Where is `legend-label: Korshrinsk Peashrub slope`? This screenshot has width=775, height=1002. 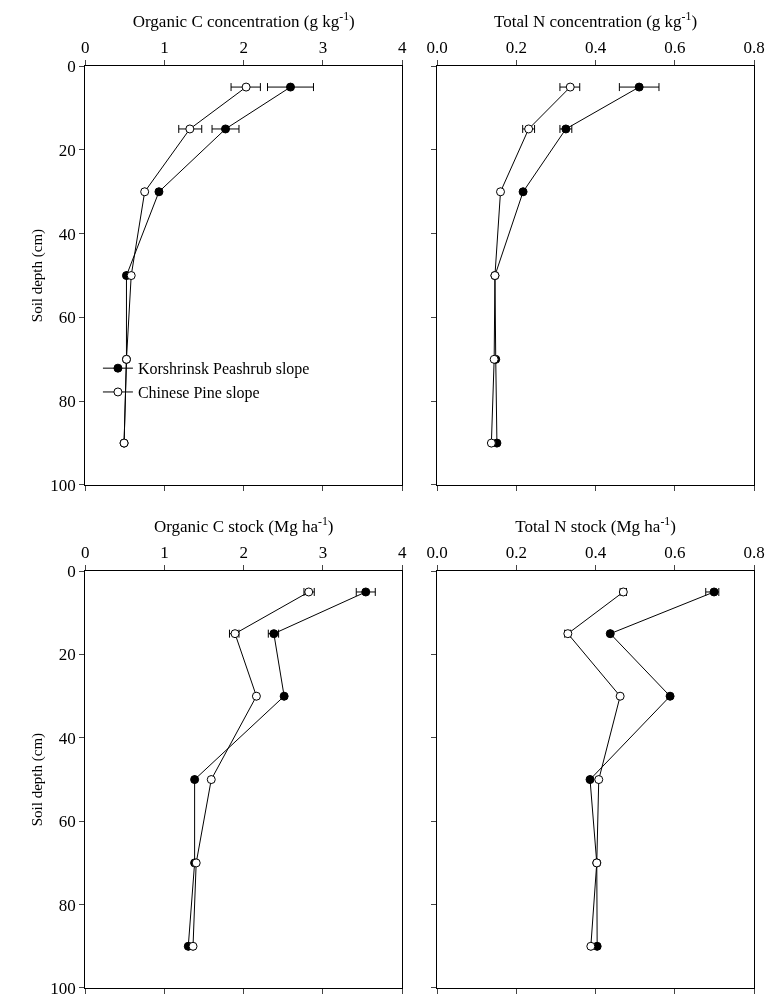 legend-label: Korshrinsk Peashrub slope is located at coordinates (223, 369).